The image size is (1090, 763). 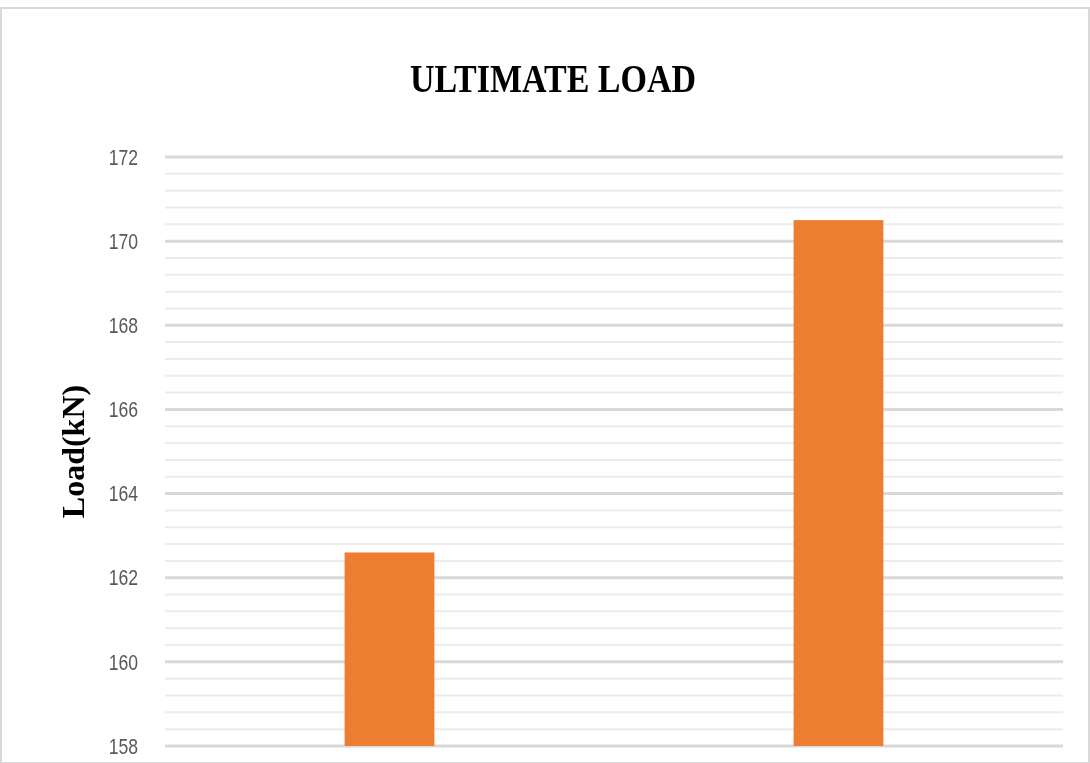 I want to click on y-tick-label: 162, so click(x=123, y=577).